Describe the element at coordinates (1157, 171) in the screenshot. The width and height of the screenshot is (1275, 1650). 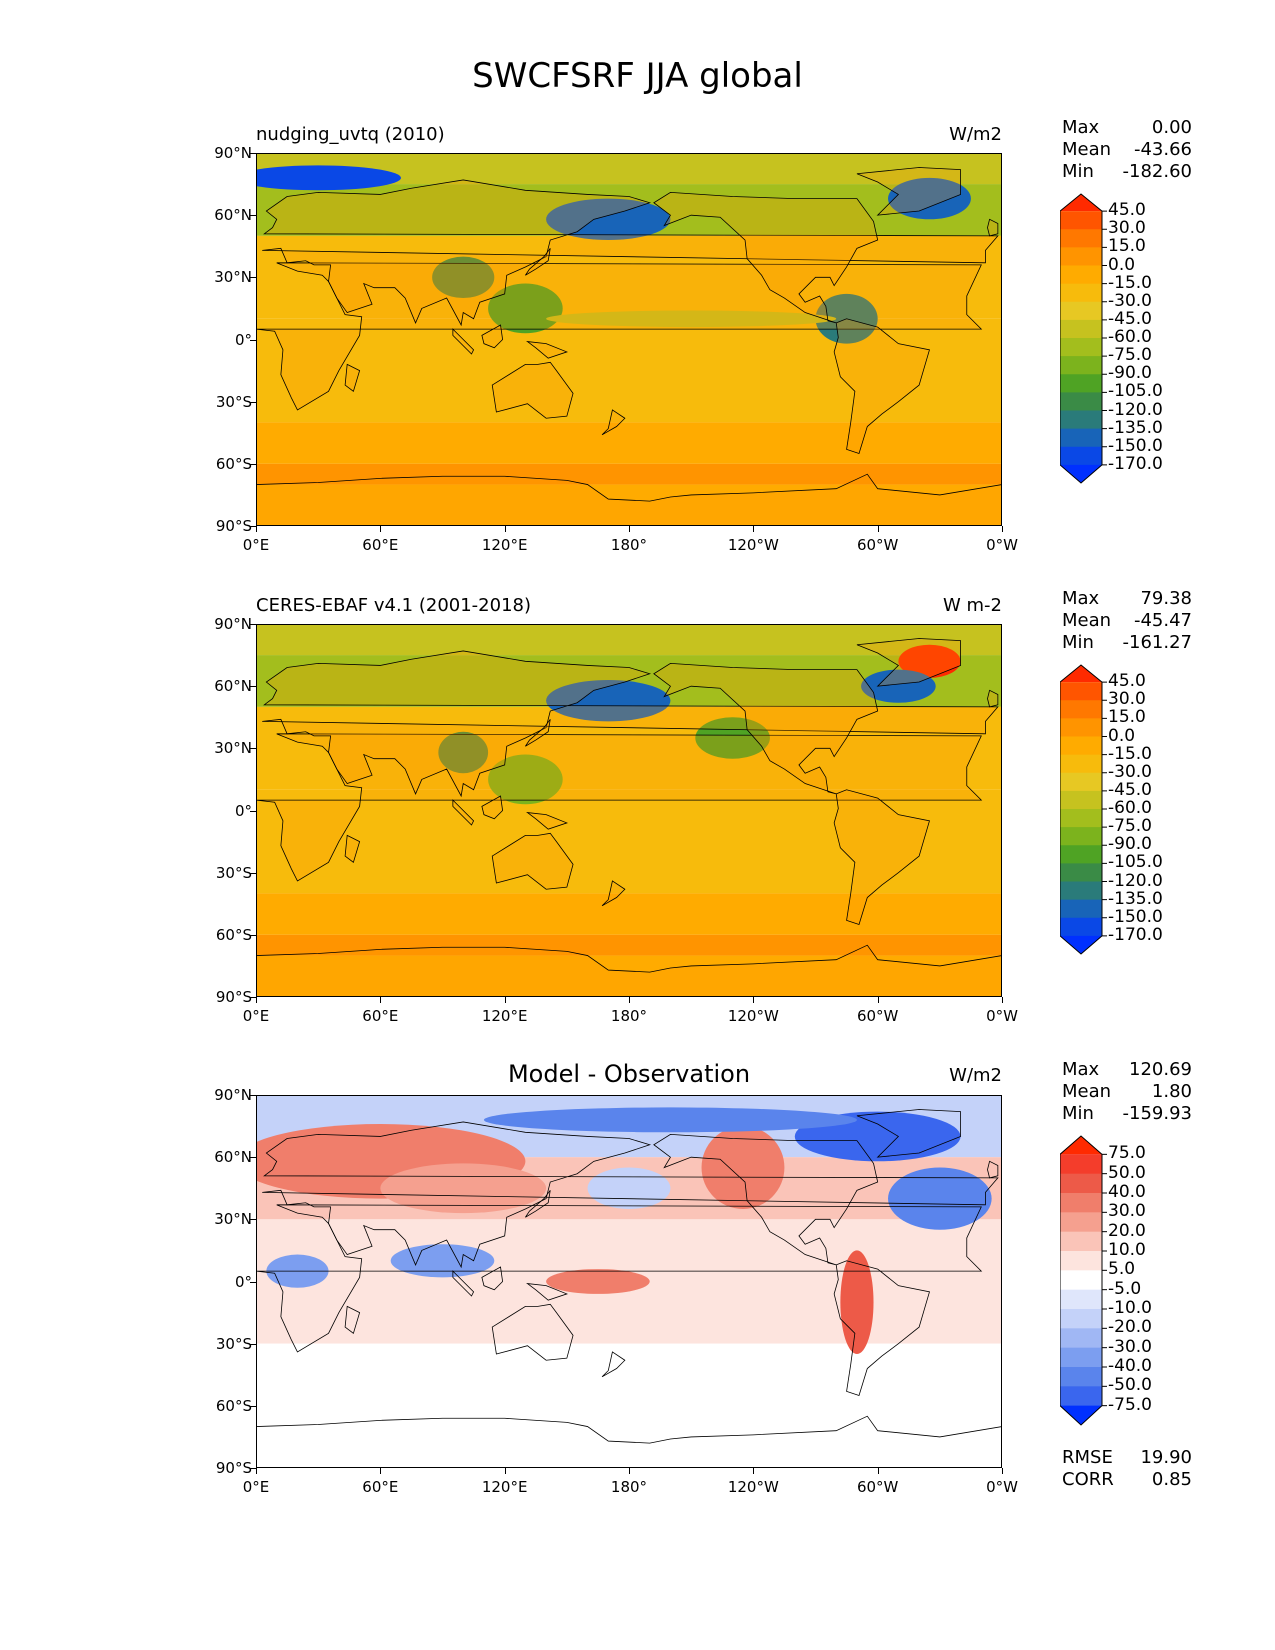
I see `stat-value: -182.60` at that location.